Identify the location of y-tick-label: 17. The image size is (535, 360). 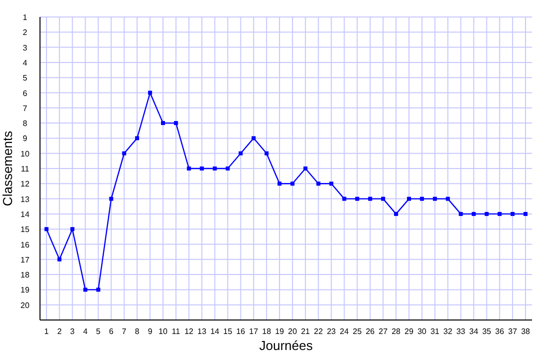
(25, 259).